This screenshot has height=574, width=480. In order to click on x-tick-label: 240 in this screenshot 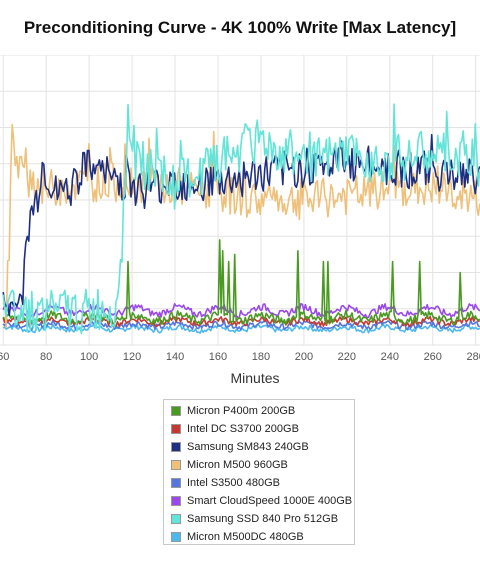, I will do `click(390, 357)`.